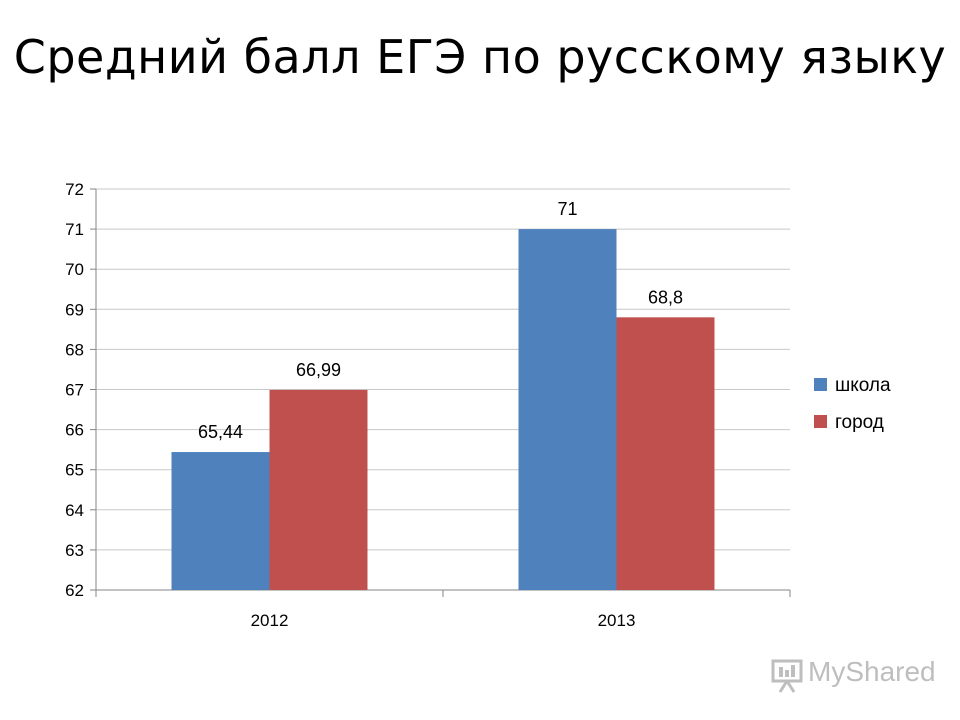 The width and height of the screenshot is (960, 720). Describe the element at coordinates (567, 209) in the screenshot. I see `data-label: 71` at that location.